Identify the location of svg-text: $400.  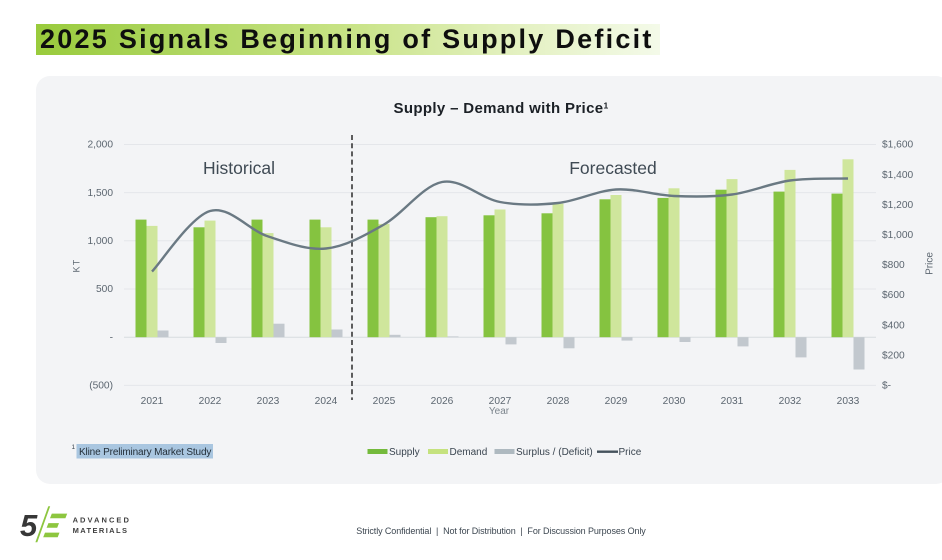
(893, 325).